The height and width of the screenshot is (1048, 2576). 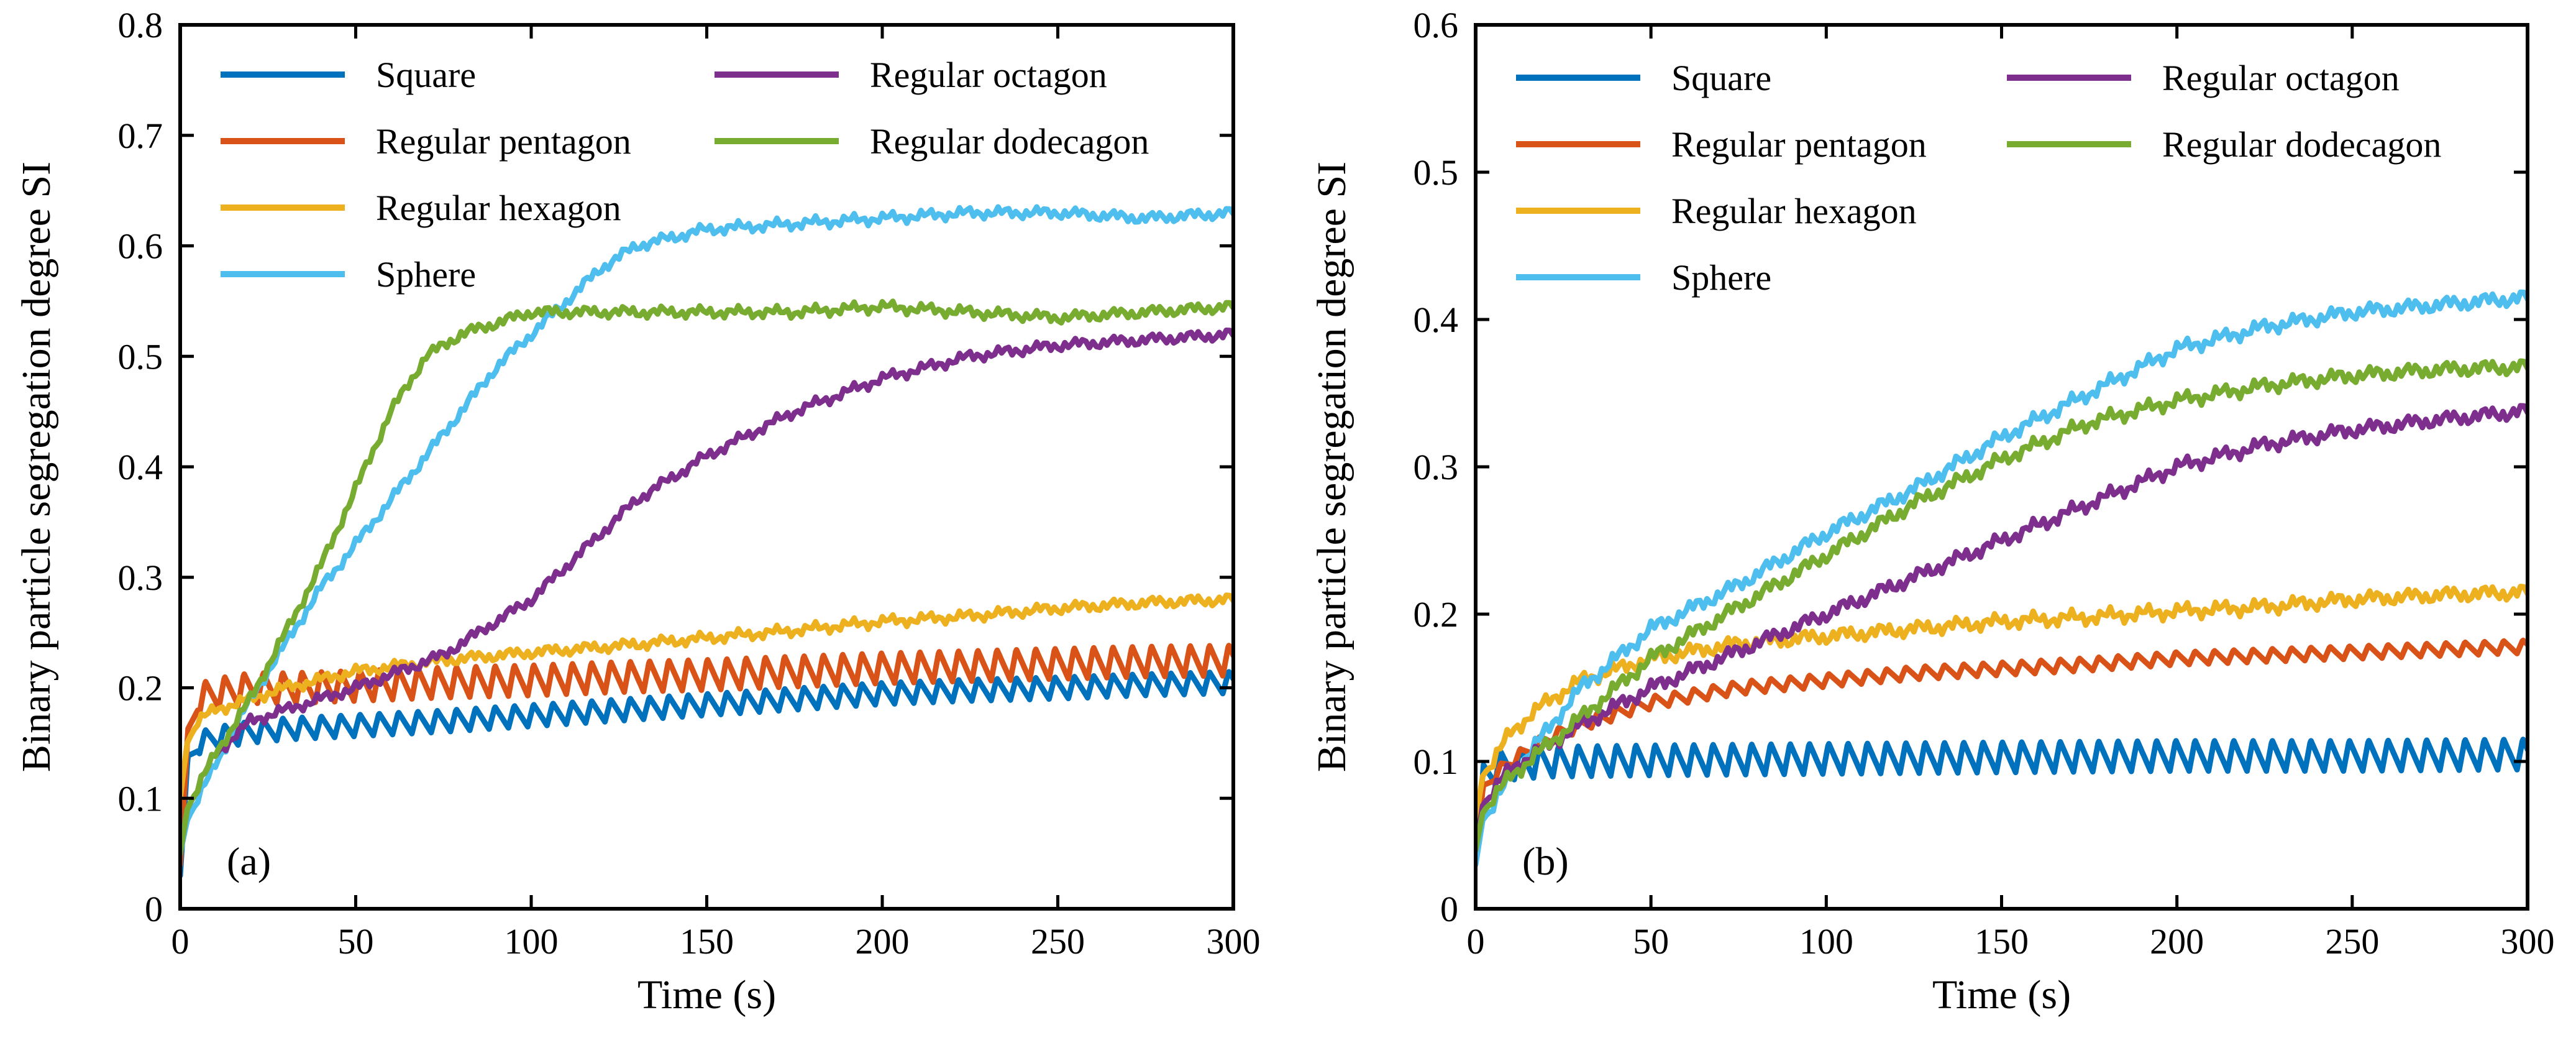 I want to click on series-line-regular-hexagon, so click(x=706, y=696).